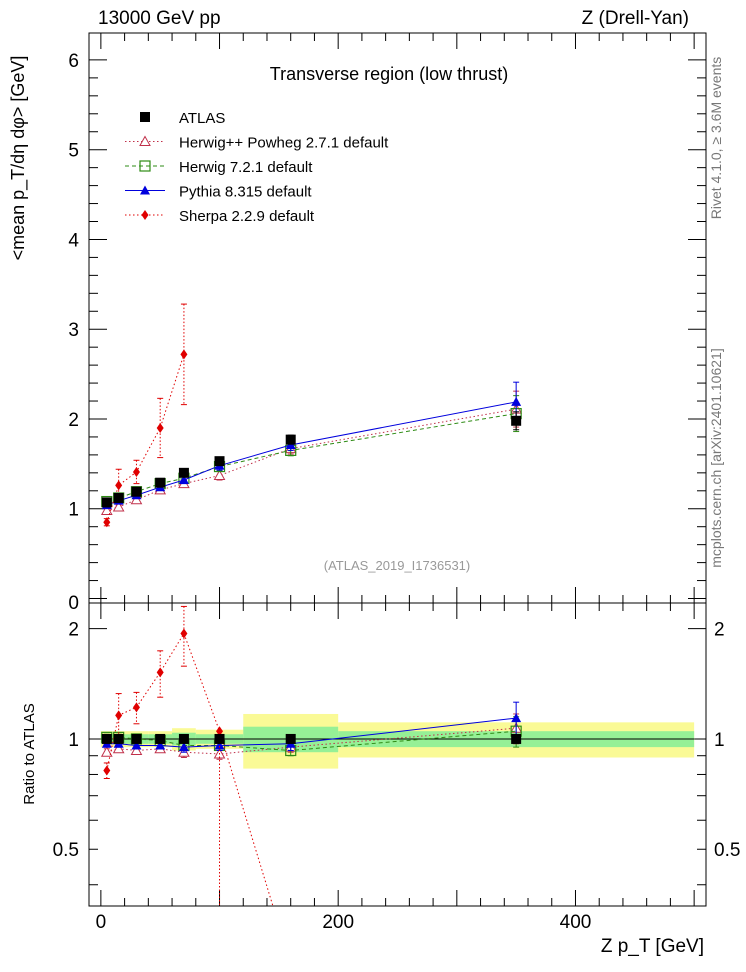 The image size is (746, 972). I want to click on legend-marker-herwigpp, so click(145, 140).